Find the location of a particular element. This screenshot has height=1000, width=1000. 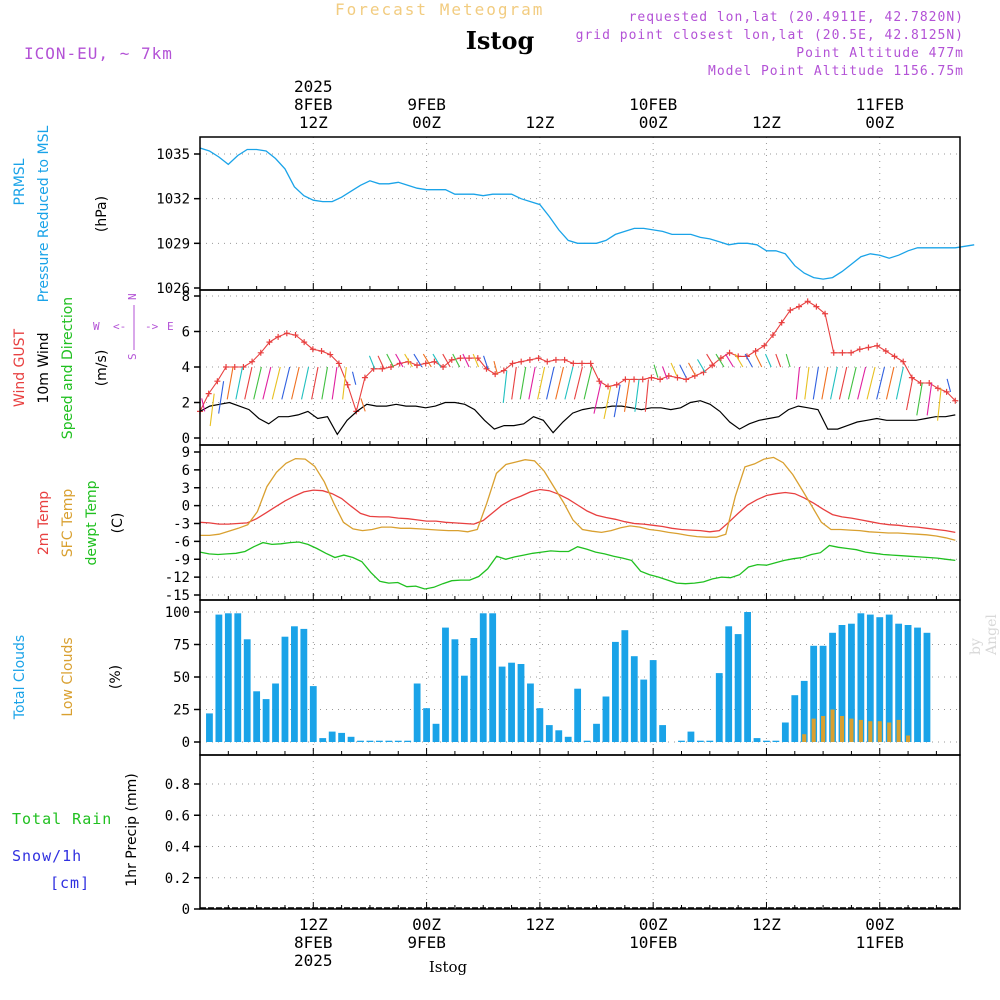

y-tick-label: 2 is located at coordinates (186, 404).